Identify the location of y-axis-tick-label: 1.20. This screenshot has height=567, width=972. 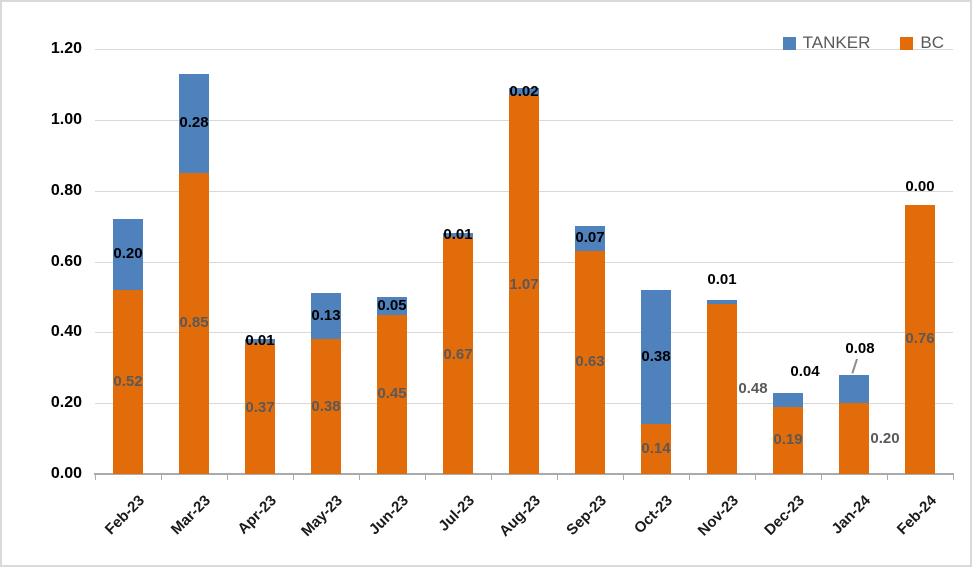
(66, 48).